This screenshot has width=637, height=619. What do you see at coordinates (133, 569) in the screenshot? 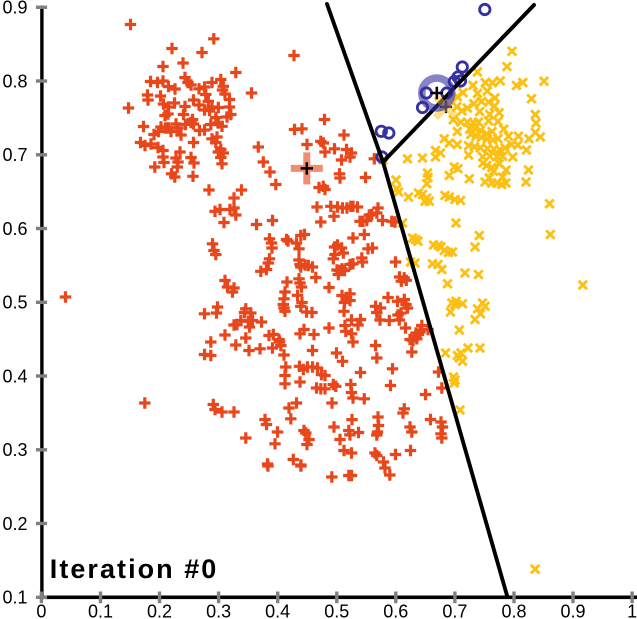
I see `svg-text: Iteration #0` at bounding box center [133, 569].